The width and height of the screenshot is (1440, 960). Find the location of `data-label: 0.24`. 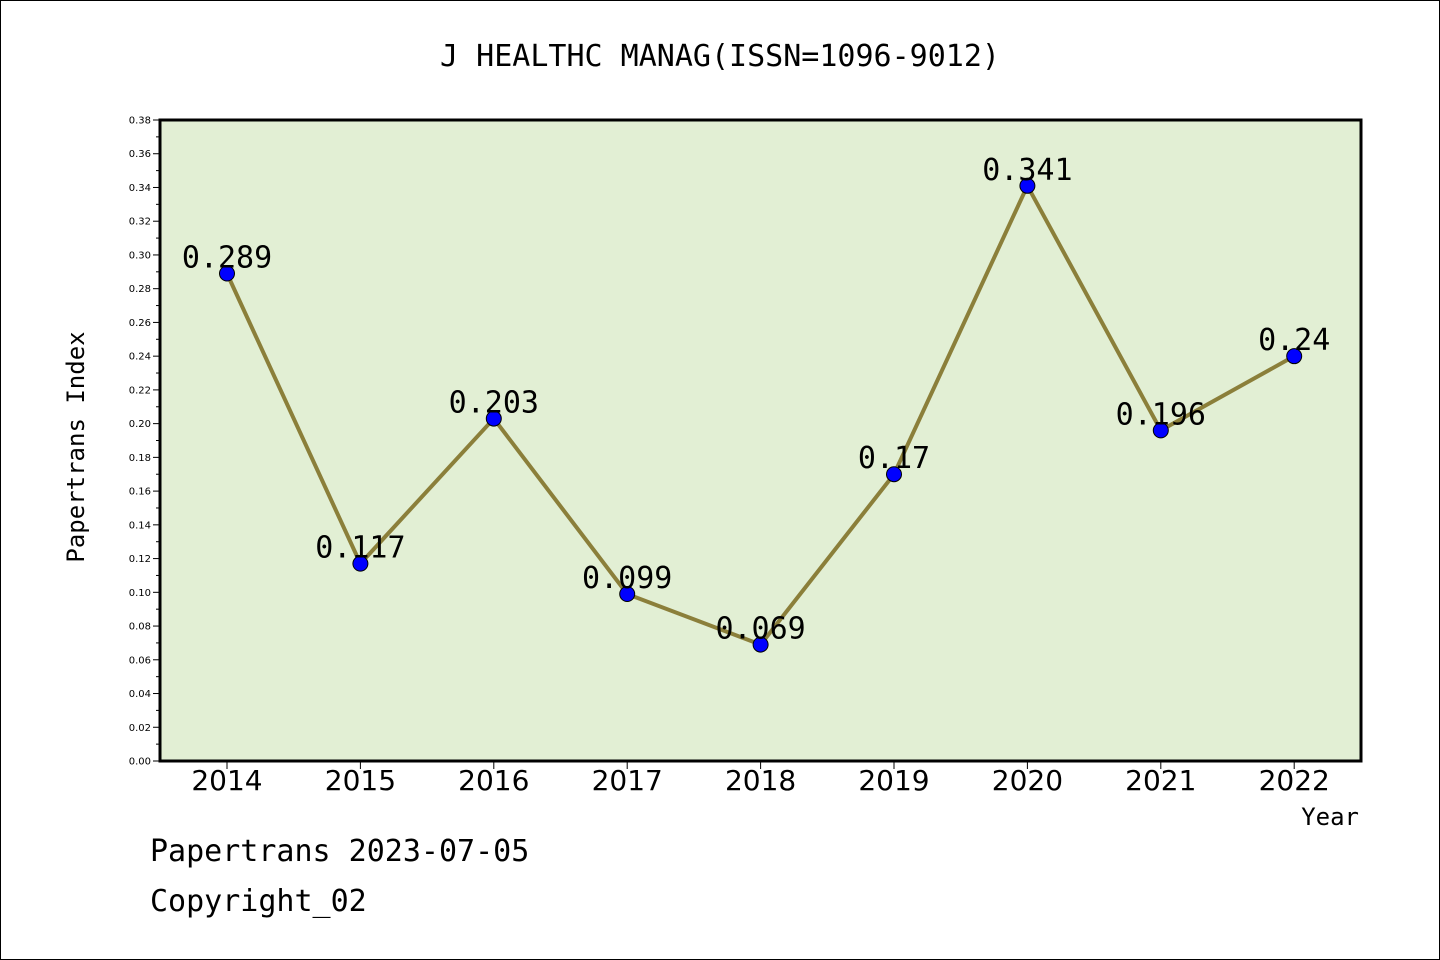

data-label: 0.24 is located at coordinates (1294, 340).